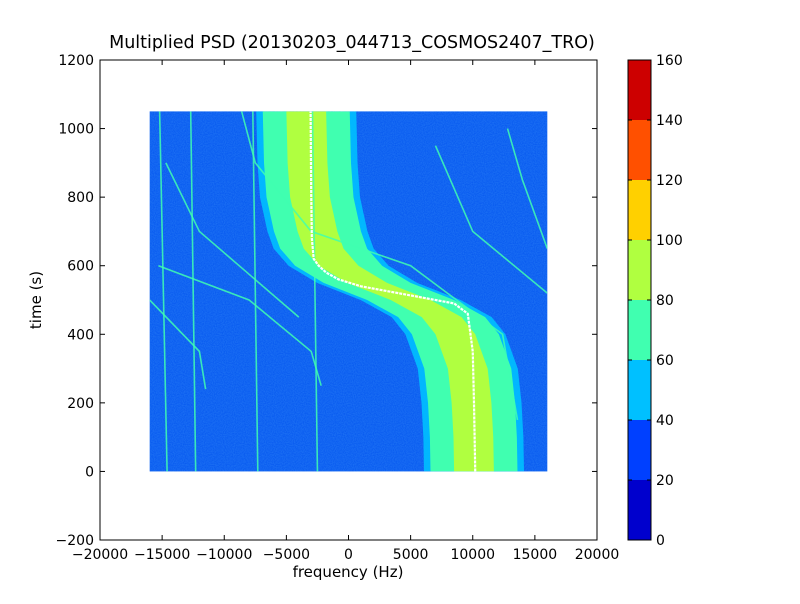  Describe the element at coordinates (80, 267) in the screenshot. I see `y-tick-label: 600` at that location.